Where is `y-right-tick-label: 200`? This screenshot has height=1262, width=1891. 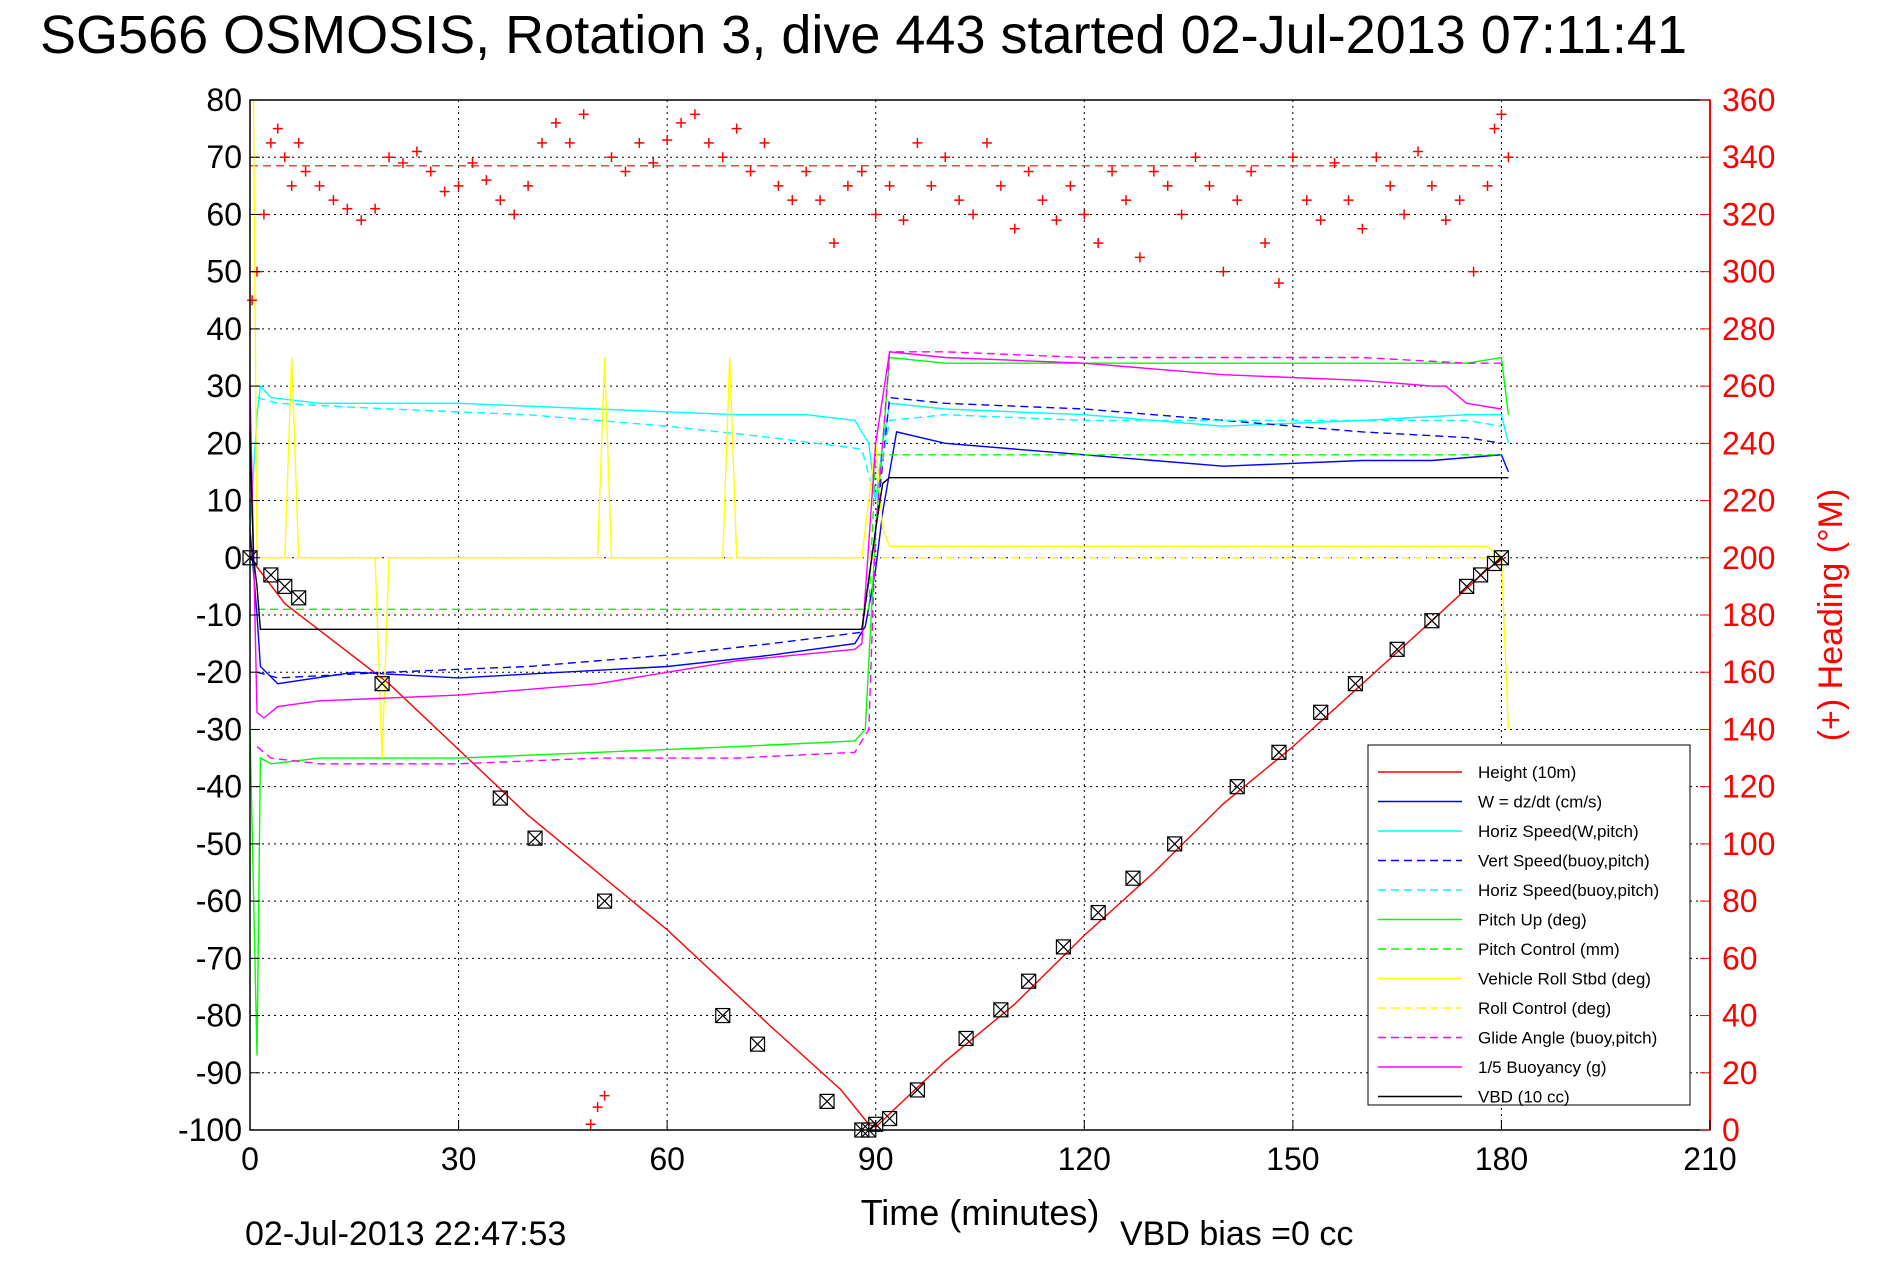
y-right-tick-label: 200 is located at coordinates (1748, 558).